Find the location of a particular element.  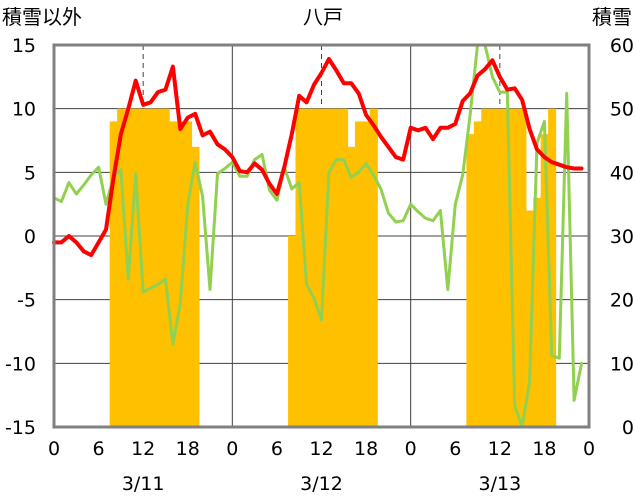

left-tick-label: 15 is located at coordinates (24, 46).